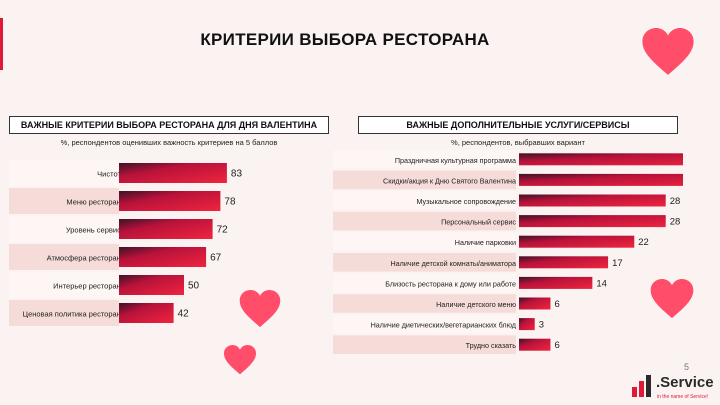  What do you see at coordinates (86, 258) in the screenshot?
I see `category-label: Атмосфера ресторана` at bounding box center [86, 258].